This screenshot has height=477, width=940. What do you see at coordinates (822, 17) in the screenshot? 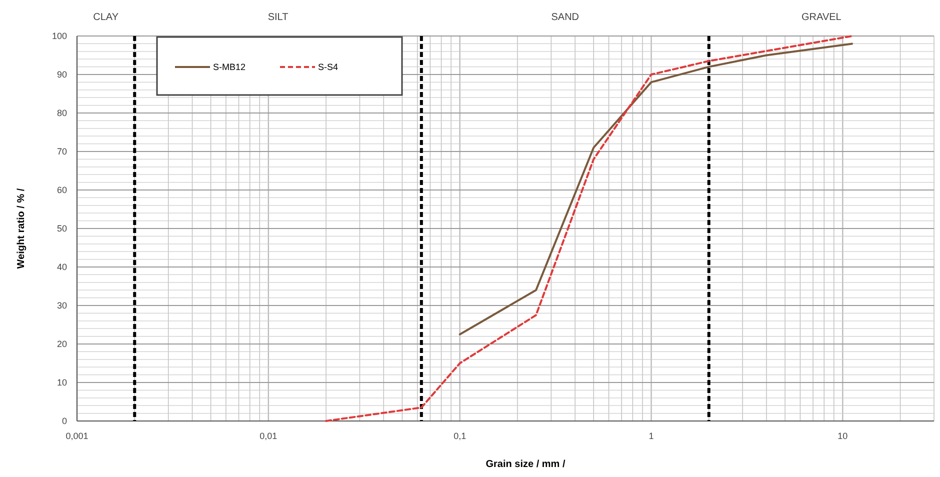
I see `text: GRAVEL` at bounding box center [822, 17].